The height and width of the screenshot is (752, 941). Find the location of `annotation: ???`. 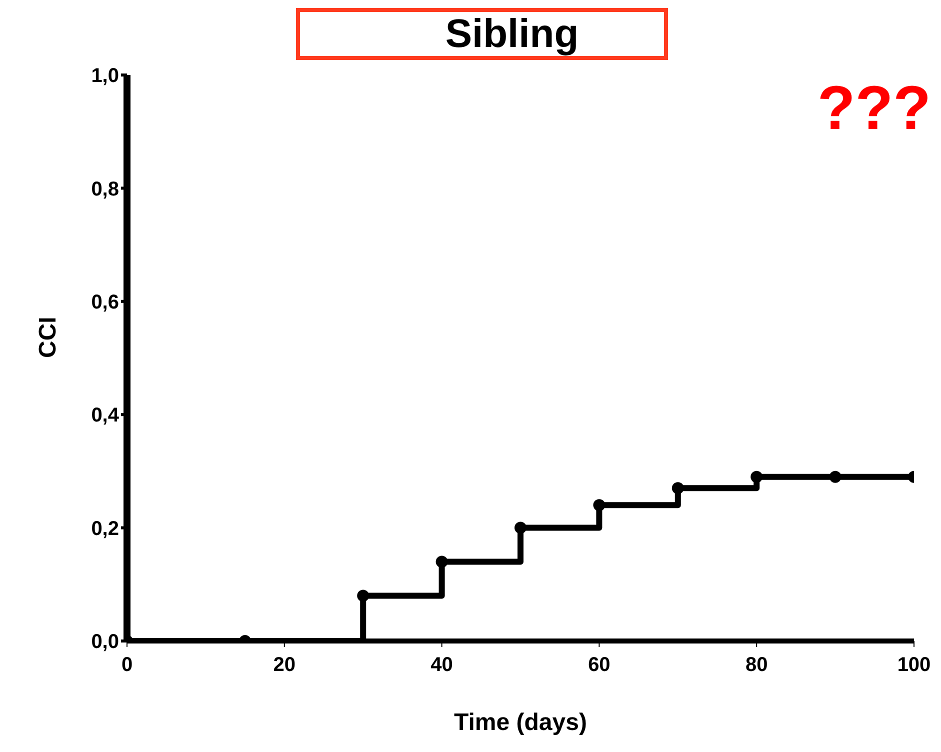

annotation: ??? is located at coordinates (874, 108).